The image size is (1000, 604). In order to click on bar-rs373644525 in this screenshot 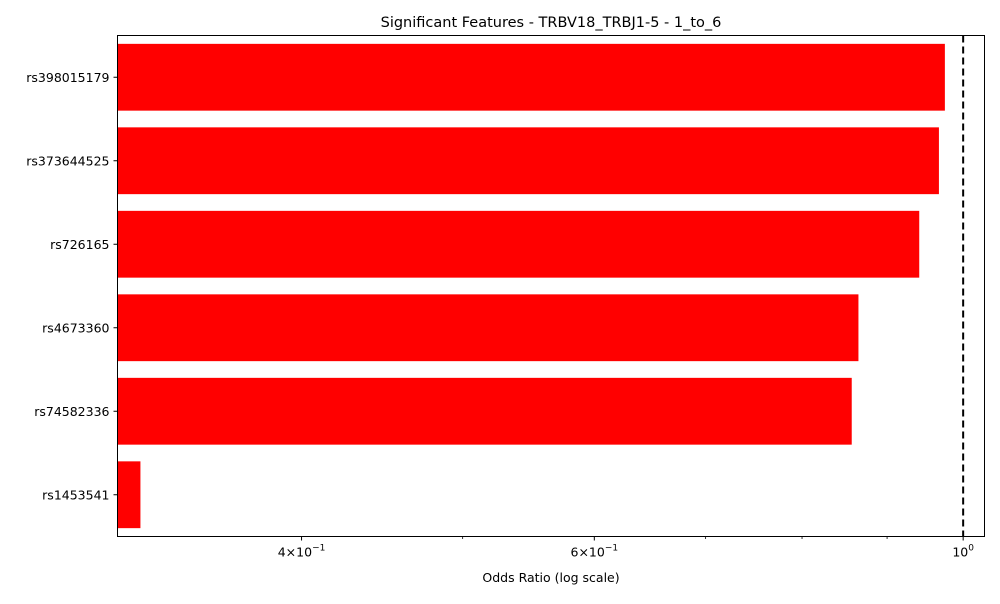, I will do `click(528, 161)`.